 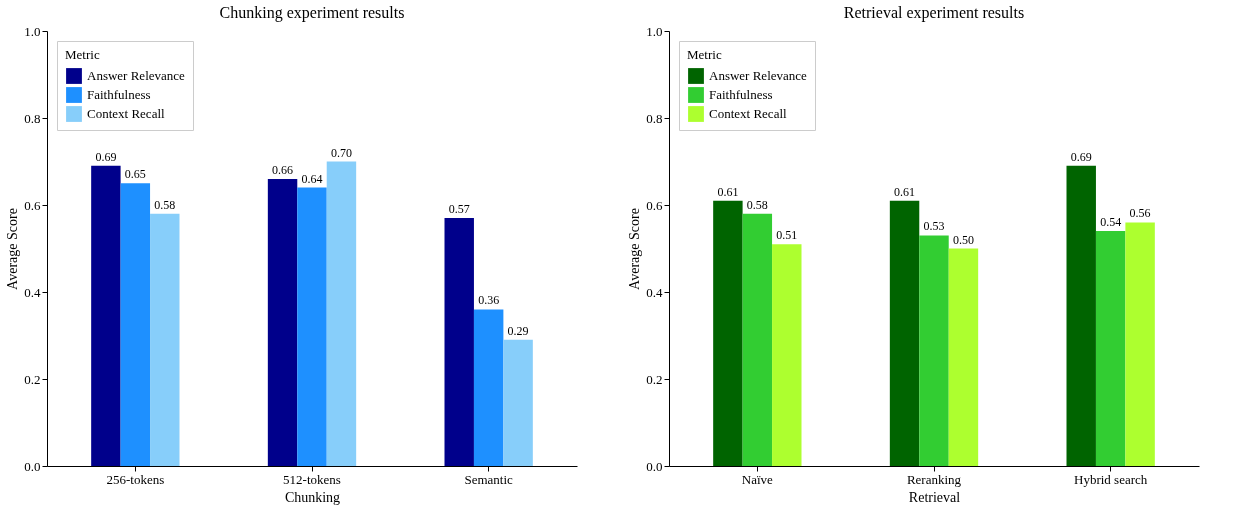 I want to click on chart-title: Chunking experiment results, so click(x=312, y=13).